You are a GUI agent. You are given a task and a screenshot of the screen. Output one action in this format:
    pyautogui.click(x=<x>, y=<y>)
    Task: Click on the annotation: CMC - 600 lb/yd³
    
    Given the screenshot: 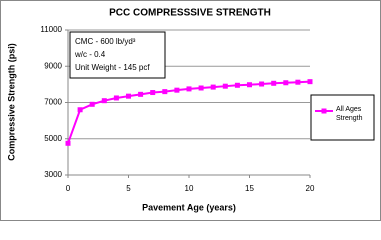 What is the action you would take?
    pyautogui.click(x=105, y=41)
    